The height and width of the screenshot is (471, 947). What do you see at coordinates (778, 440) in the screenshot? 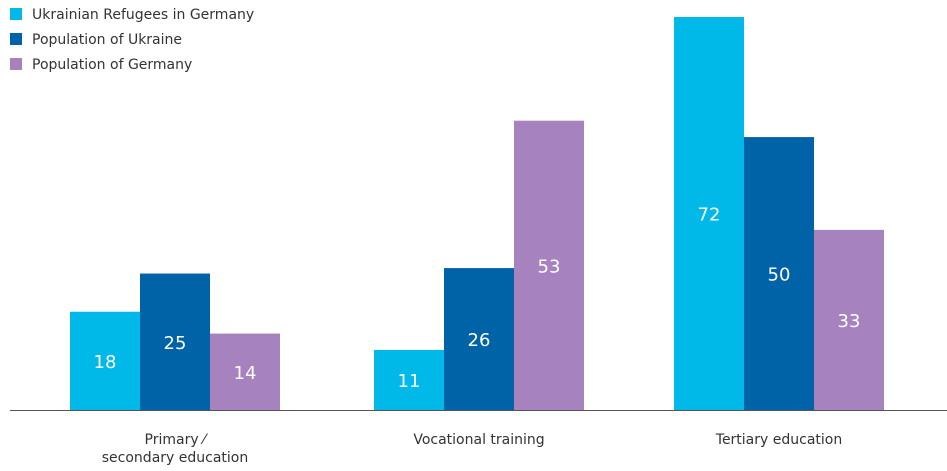
I see `x-tick-label: Tertiary education` at bounding box center [778, 440].